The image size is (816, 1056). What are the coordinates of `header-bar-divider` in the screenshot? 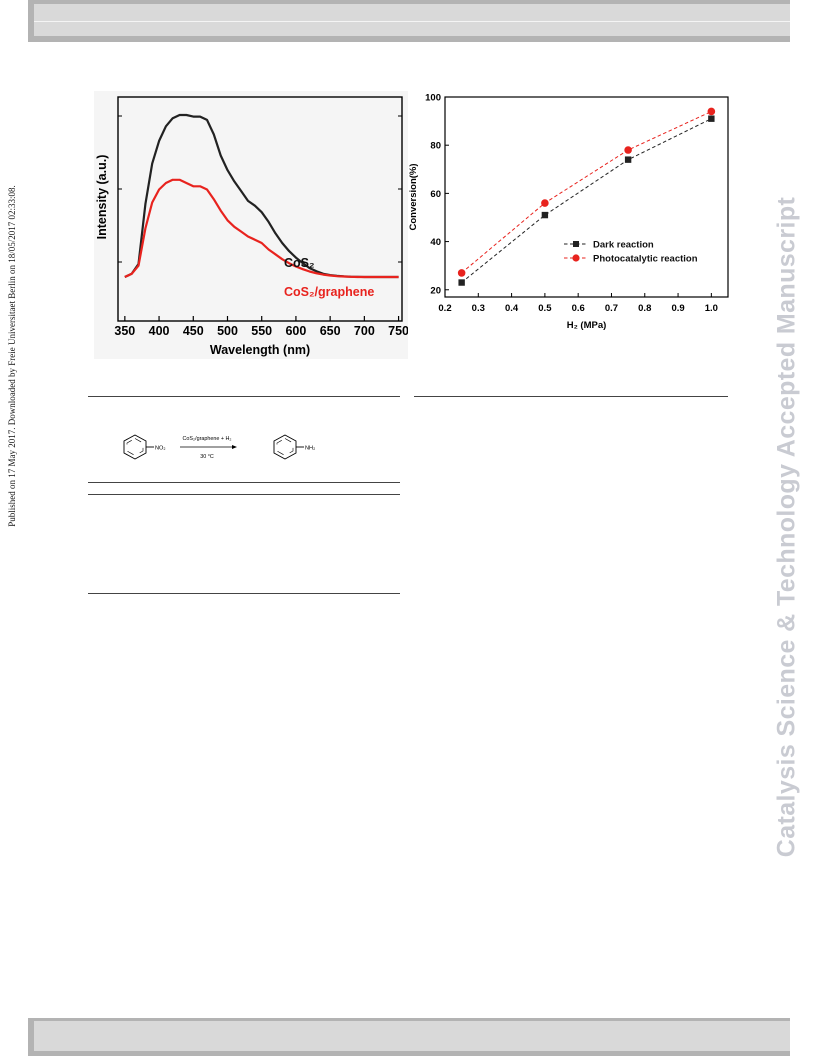 It's located at (412, 21).